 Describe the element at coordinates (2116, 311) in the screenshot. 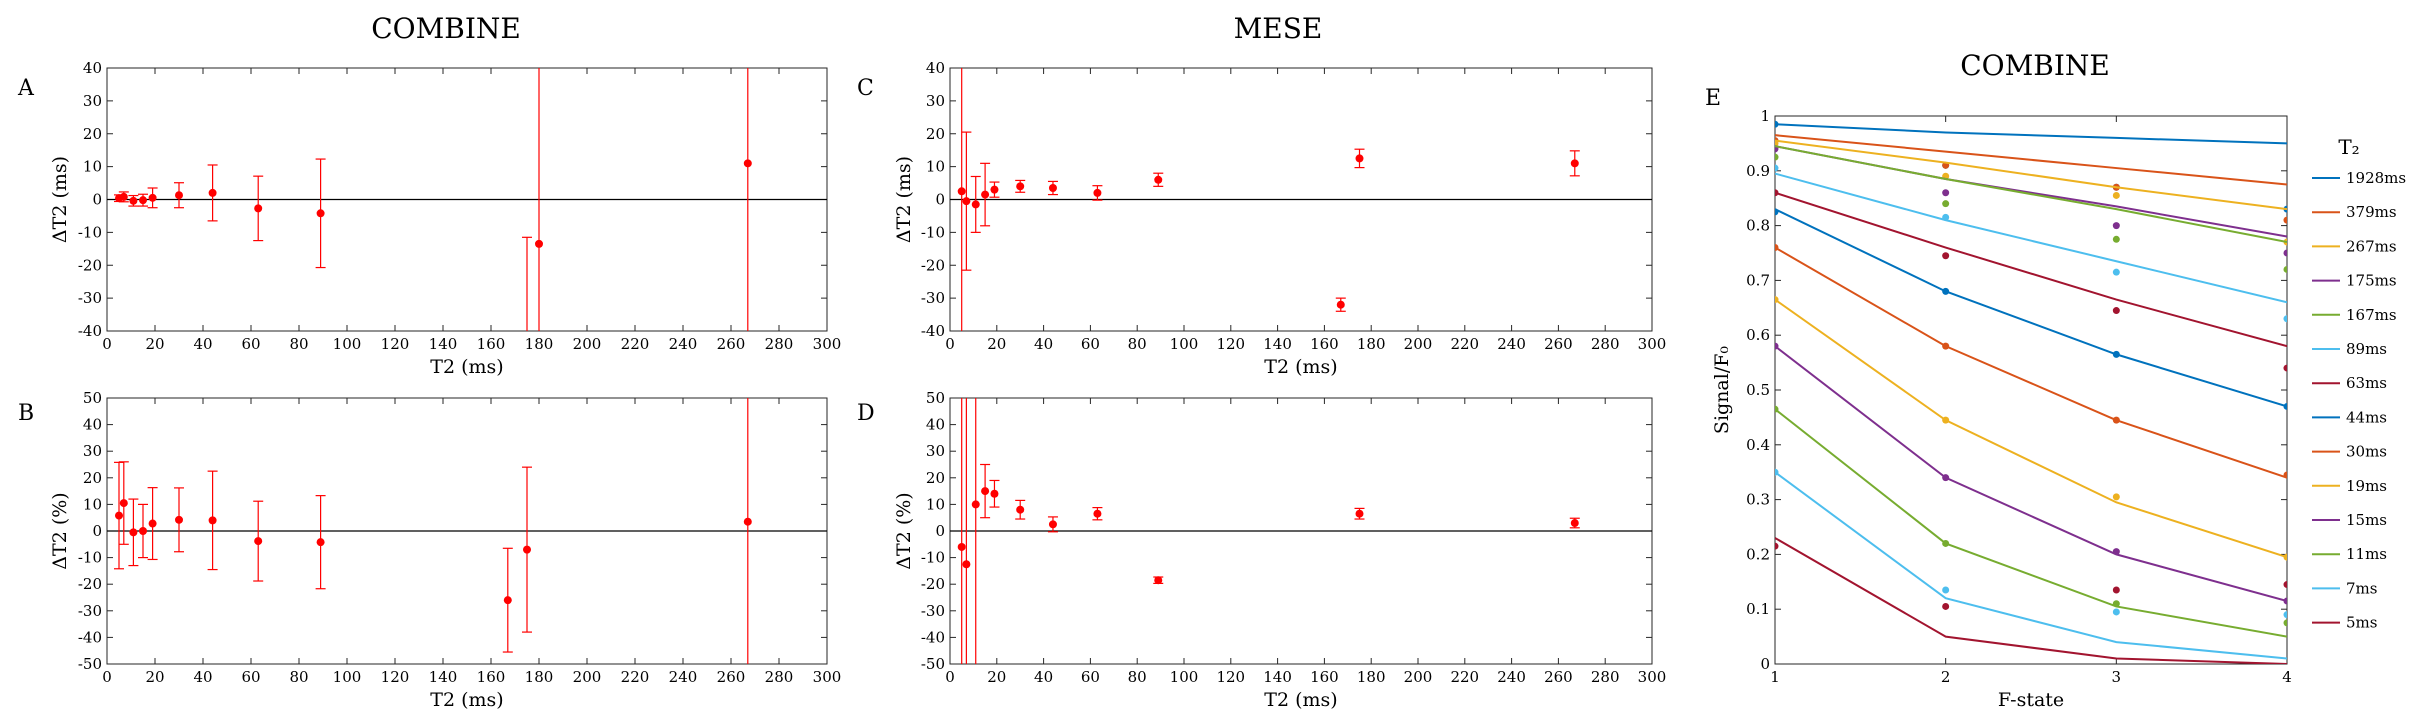

I see `series-point-63ms` at that location.